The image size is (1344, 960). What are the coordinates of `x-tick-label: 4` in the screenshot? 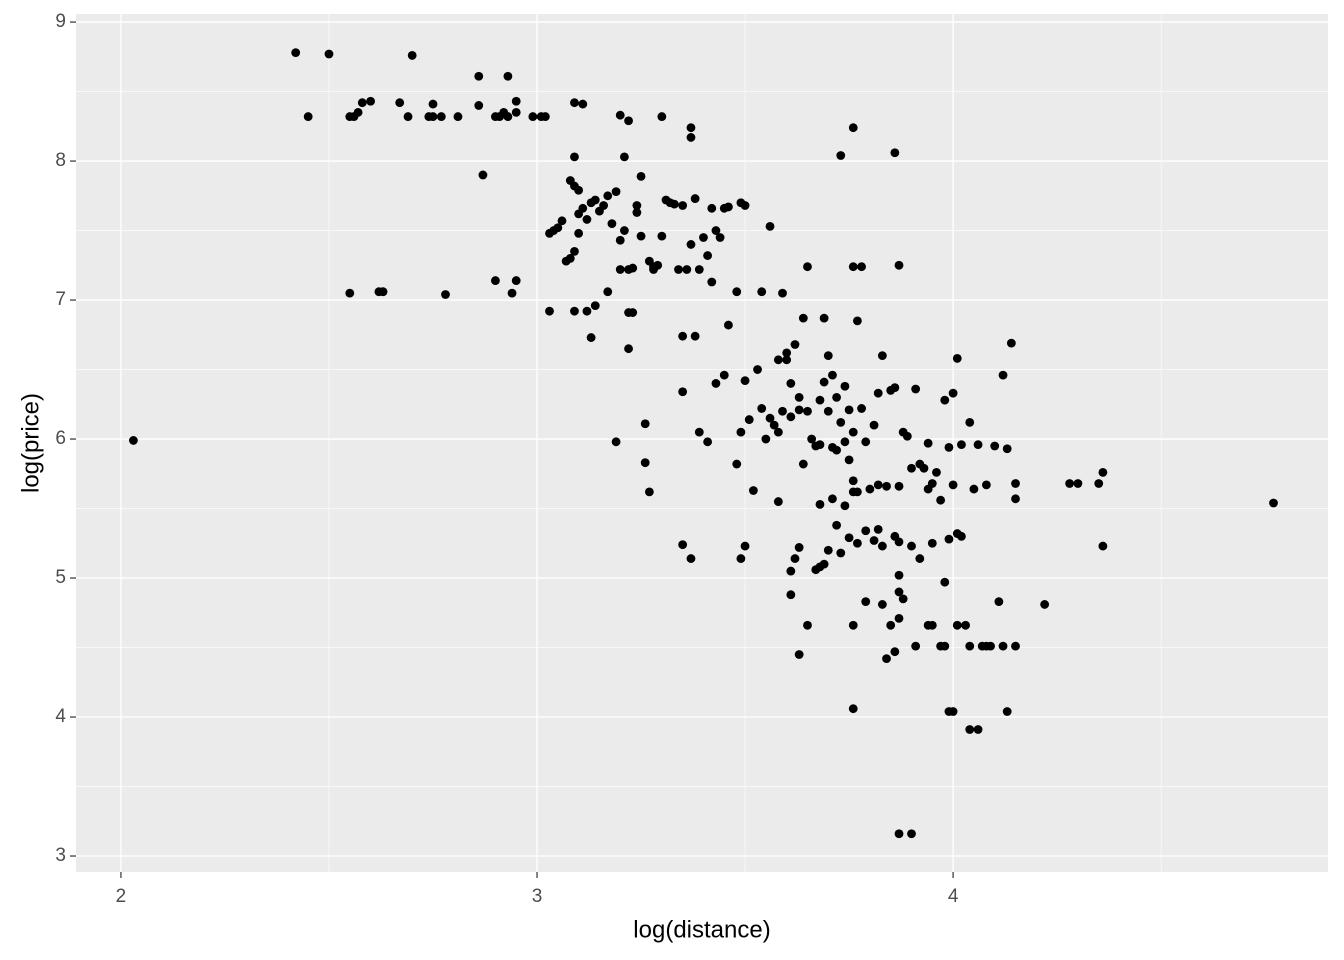 It's located at (953, 896).